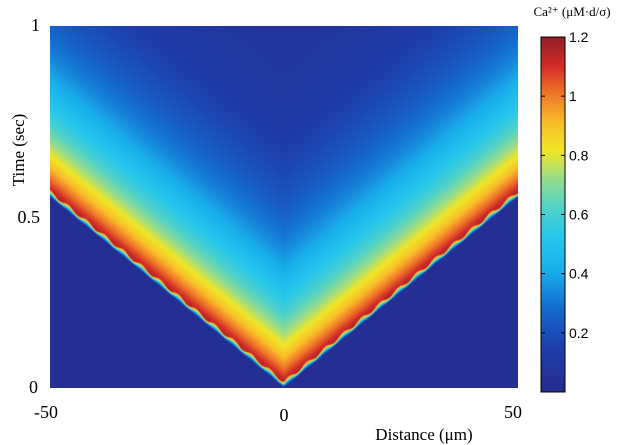  What do you see at coordinates (423, 434) in the screenshot?
I see `x-axis-label: Distance (μm)` at bounding box center [423, 434].